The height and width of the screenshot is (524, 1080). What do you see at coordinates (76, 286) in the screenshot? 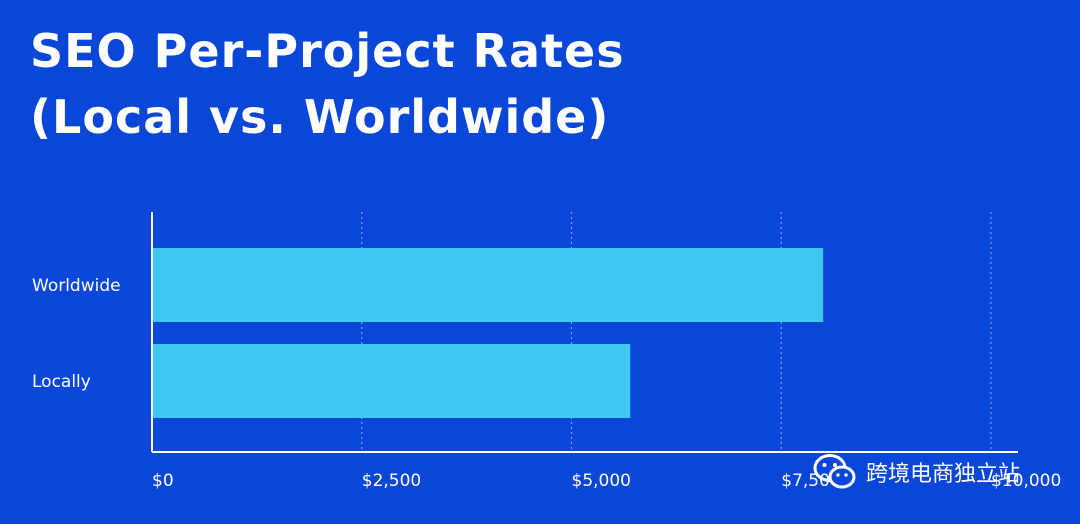
I see `category-label-worldwide: Worldwide` at bounding box center [76, 286].